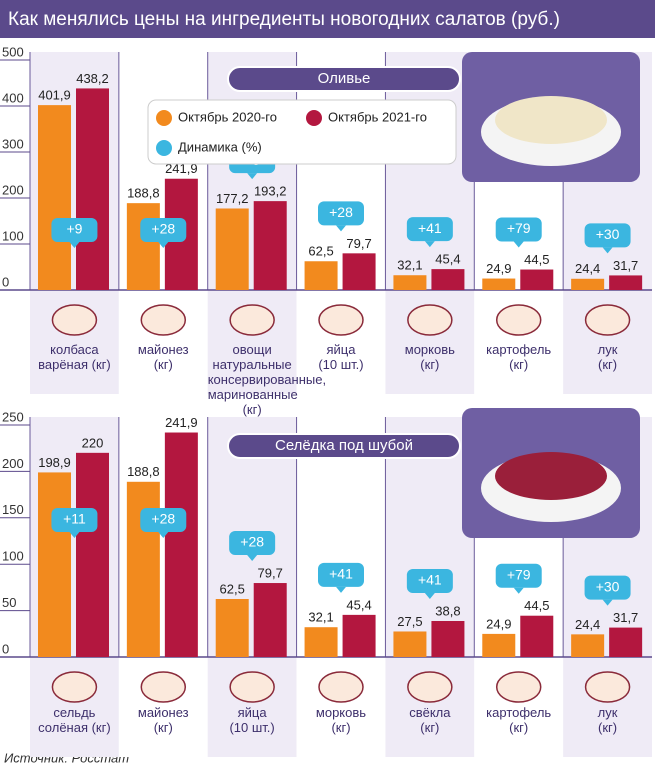 The height and width of the screenshot is (768, 655). Describe the element at coordinates (220, 146) in the screenshot. I see `legend-label: Динамика (%)` at that location.